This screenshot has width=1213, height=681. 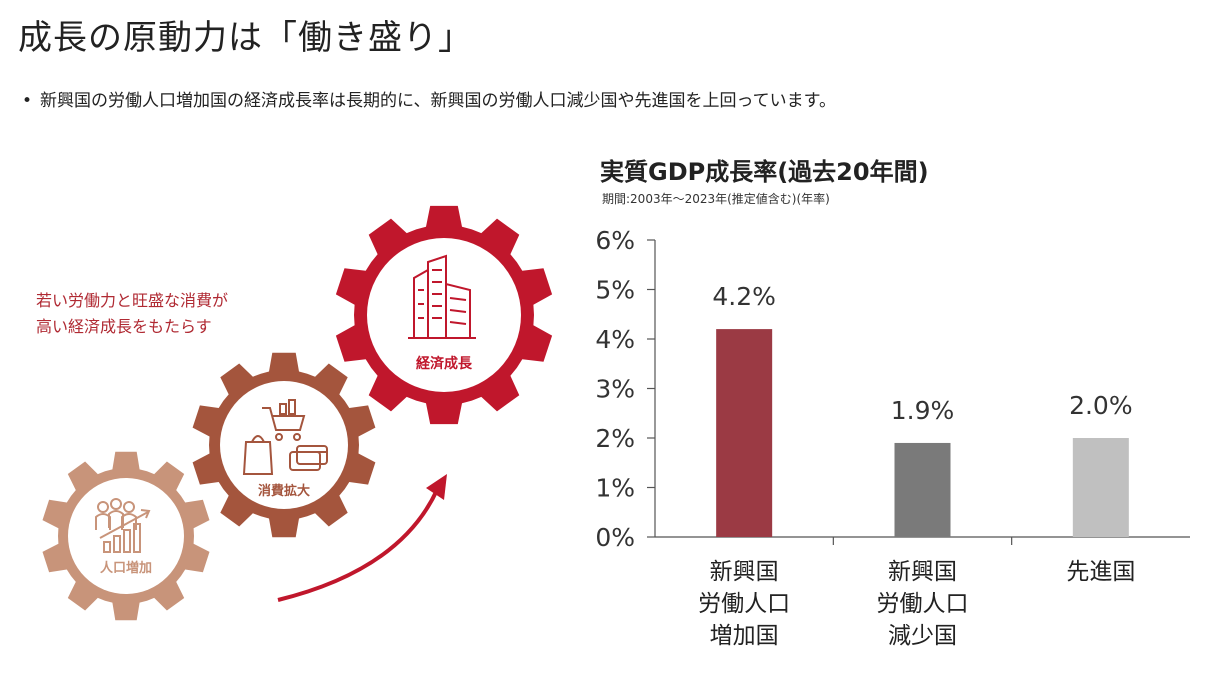 What do you see at coordinates (284, 491) in the screenshot?
I see `gear-consumption-label: 消費拡大` at bounding box center [284, 491].